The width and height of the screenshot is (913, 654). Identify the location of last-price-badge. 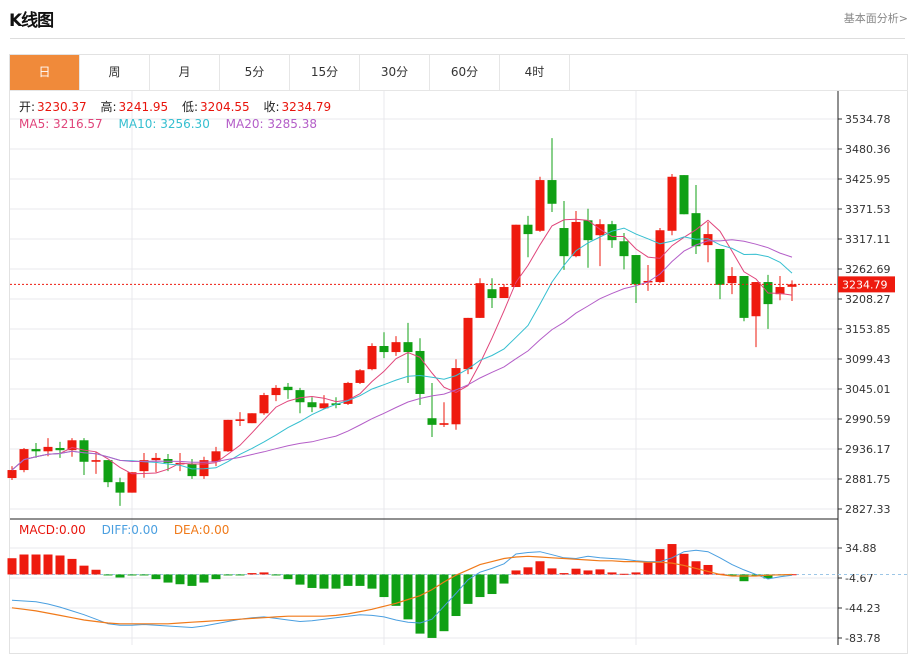
(866, 284).